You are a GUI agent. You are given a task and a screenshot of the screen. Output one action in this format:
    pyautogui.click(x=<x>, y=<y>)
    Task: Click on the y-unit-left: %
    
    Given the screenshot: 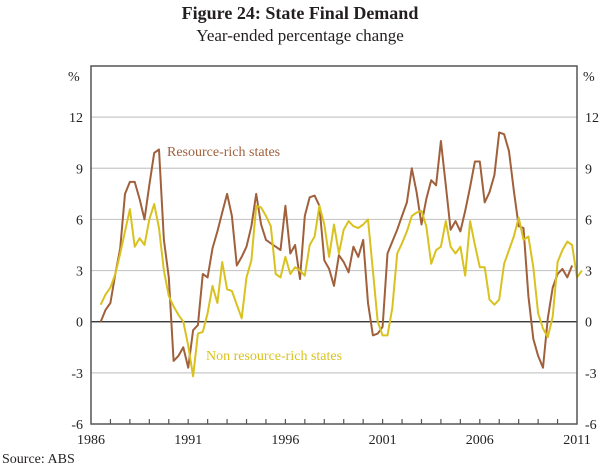 What is the action you would take?
    pyautogui.click(x=74, y=77)
    